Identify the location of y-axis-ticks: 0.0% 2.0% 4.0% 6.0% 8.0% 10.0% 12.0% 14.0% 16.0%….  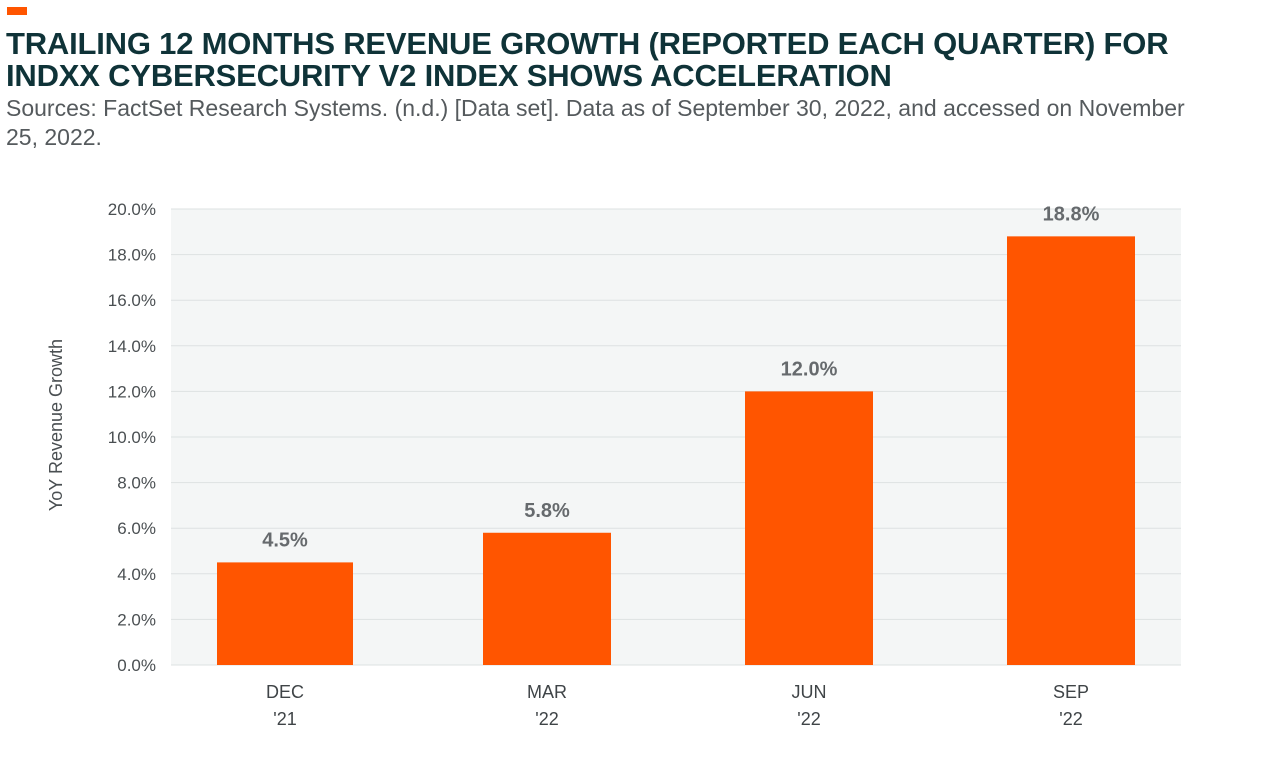
(132, 437).